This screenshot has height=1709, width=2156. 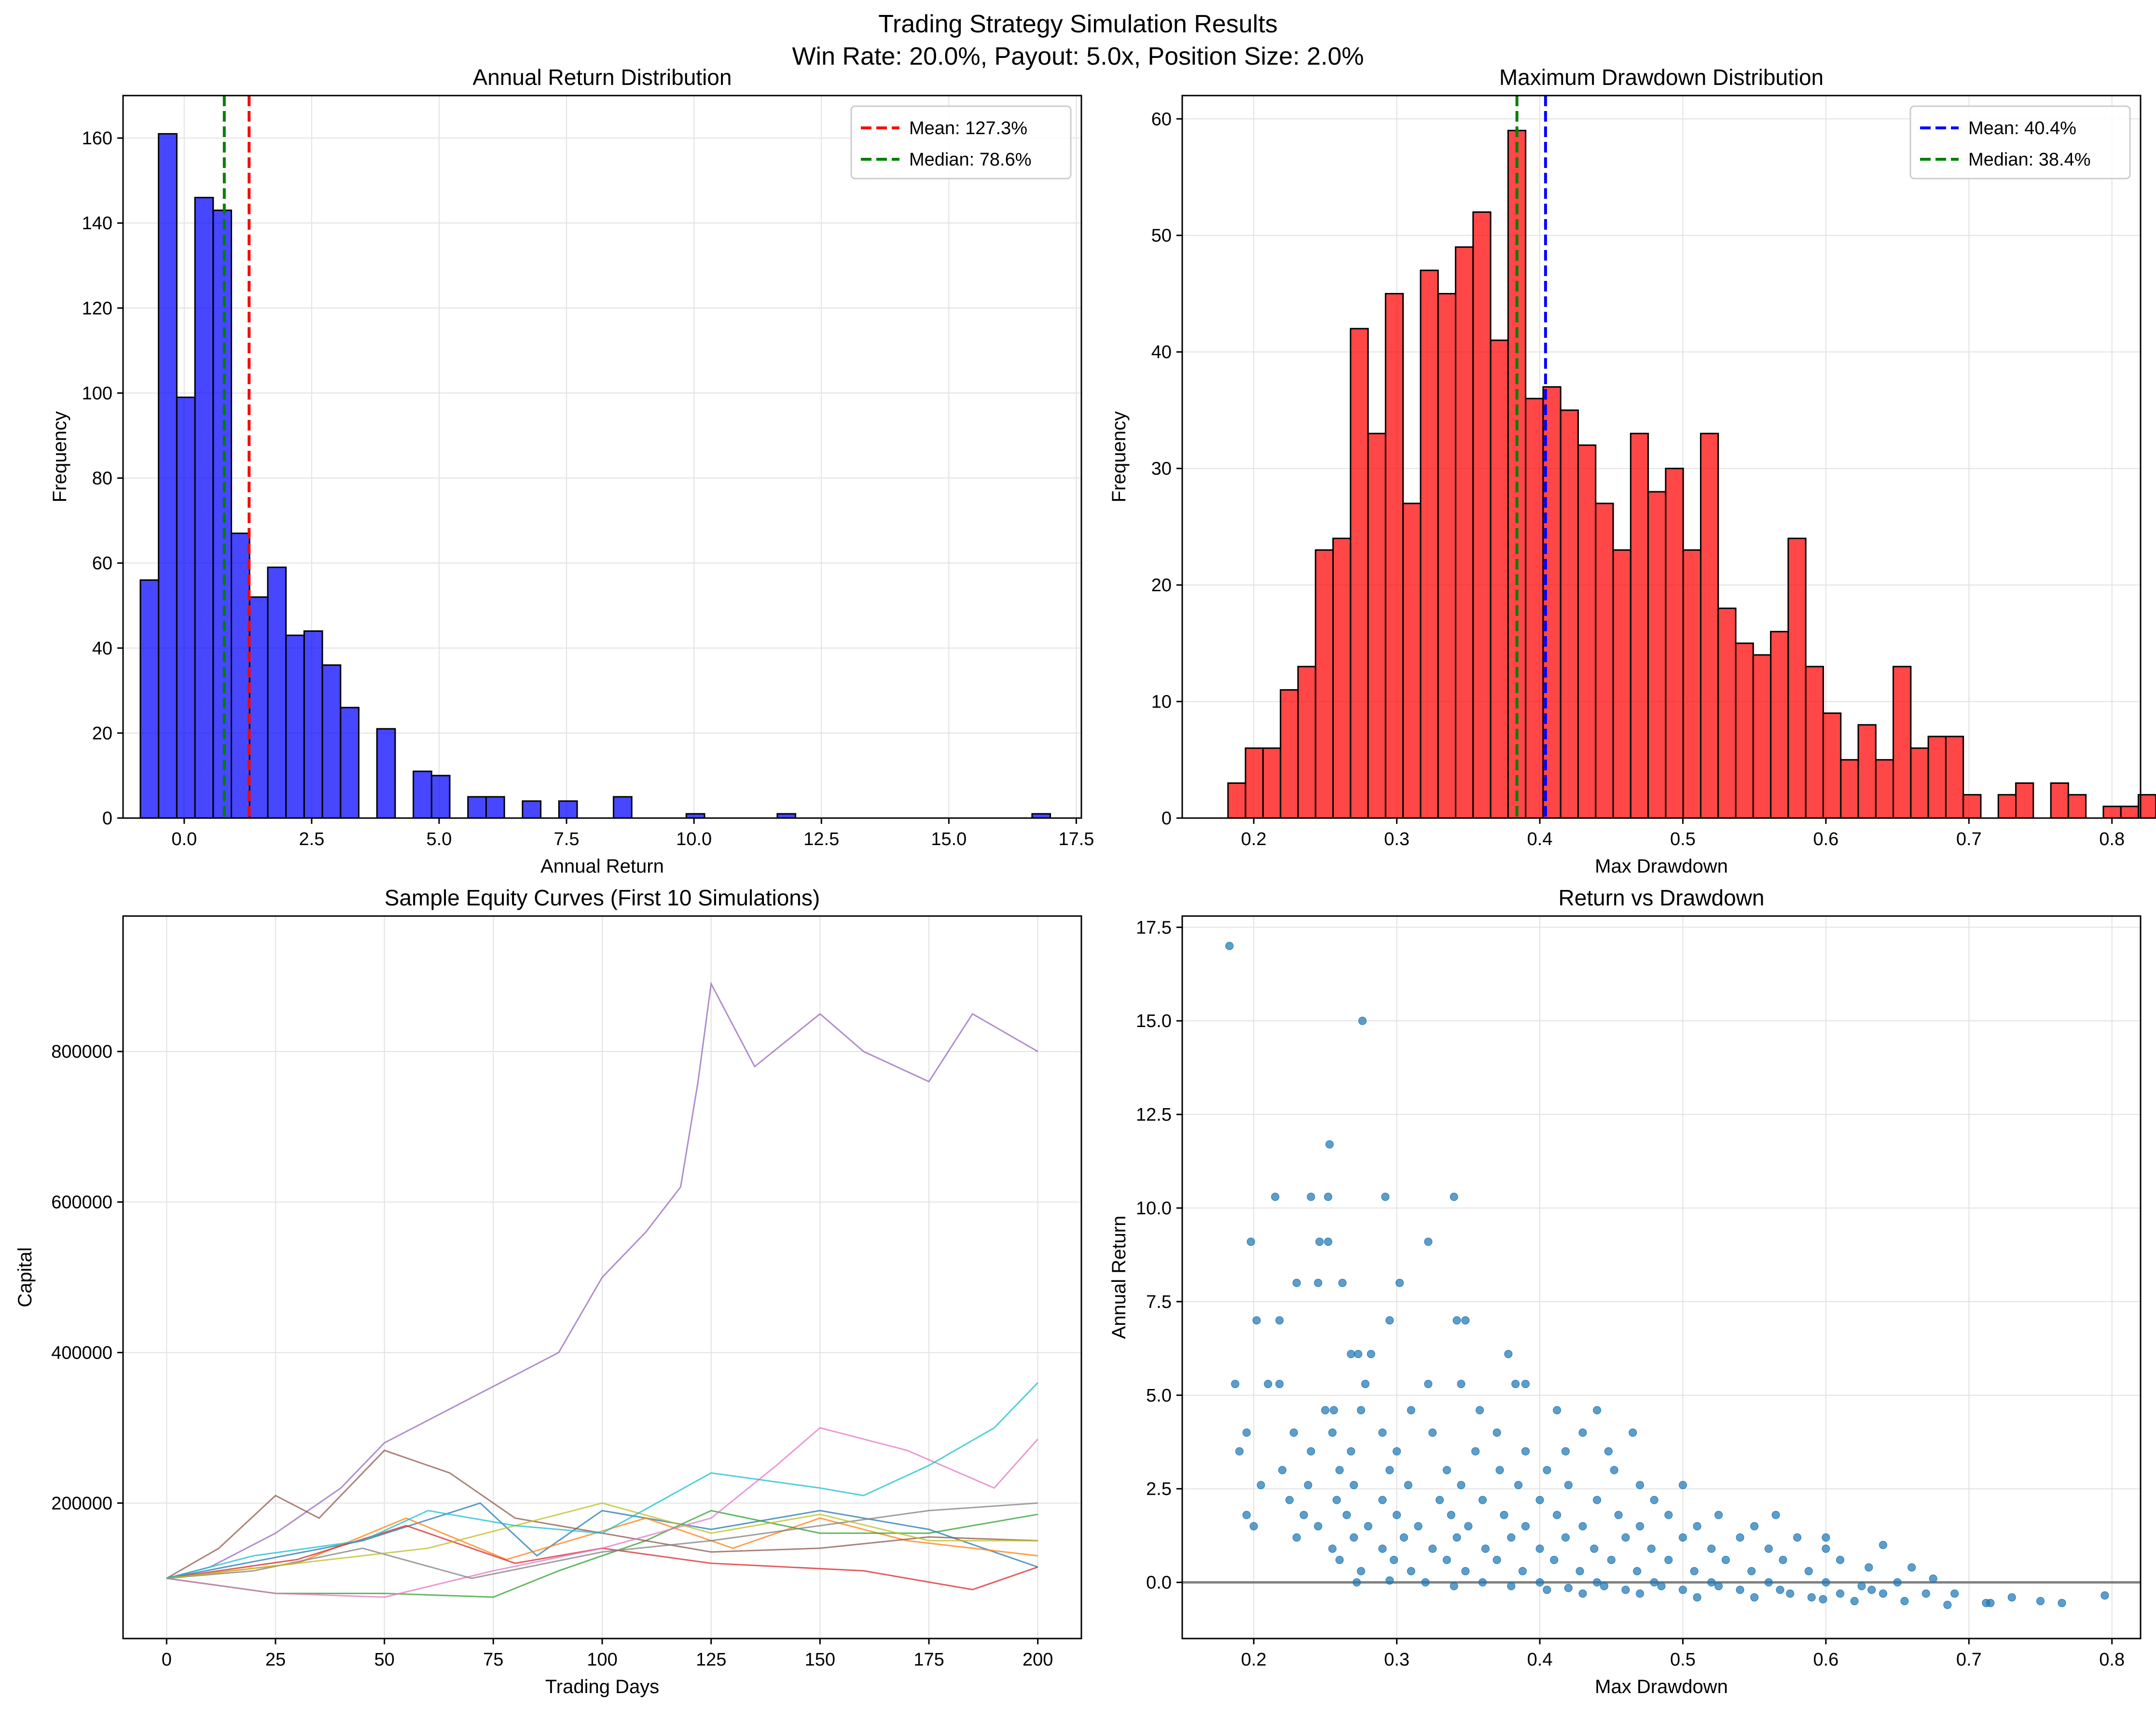 What do you see at coordinates (1661, 866) in the screenshot?
I see `x-axis-label: Max Drawdown` at bounding box center [1661, 866].